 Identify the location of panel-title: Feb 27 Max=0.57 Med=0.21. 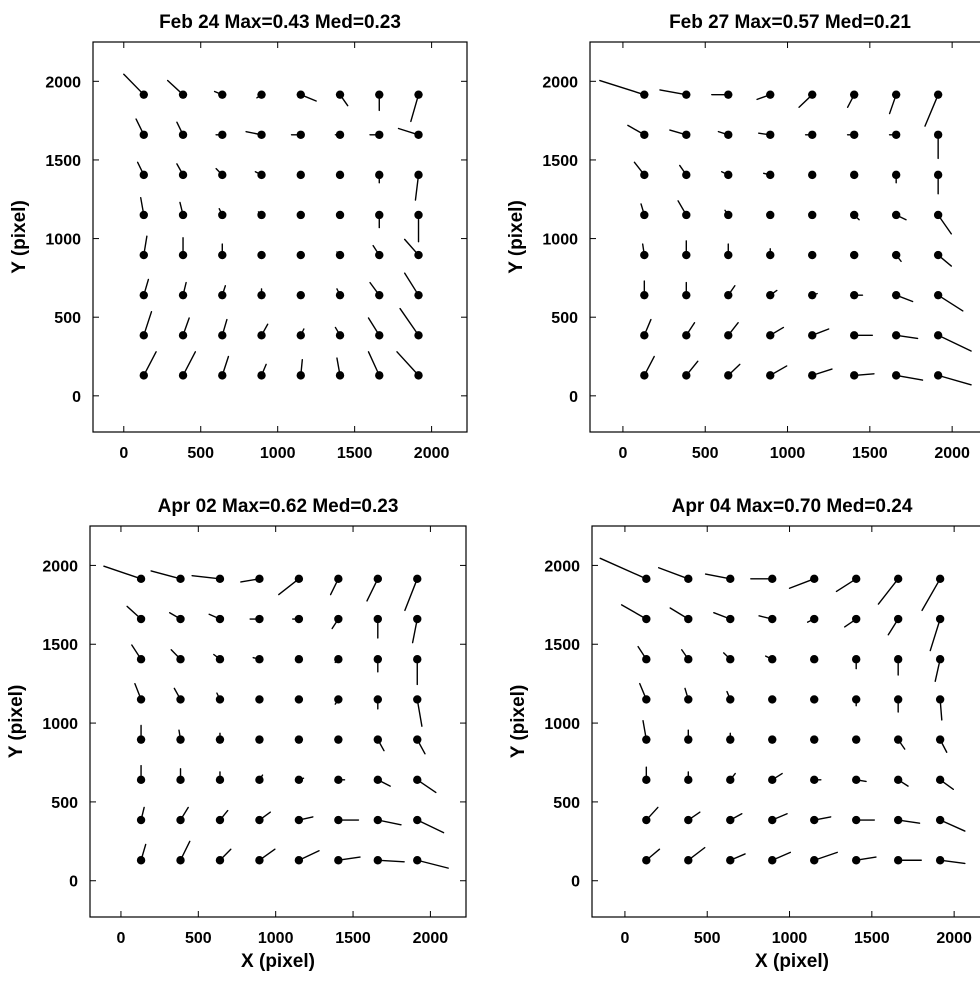
(790, 22).